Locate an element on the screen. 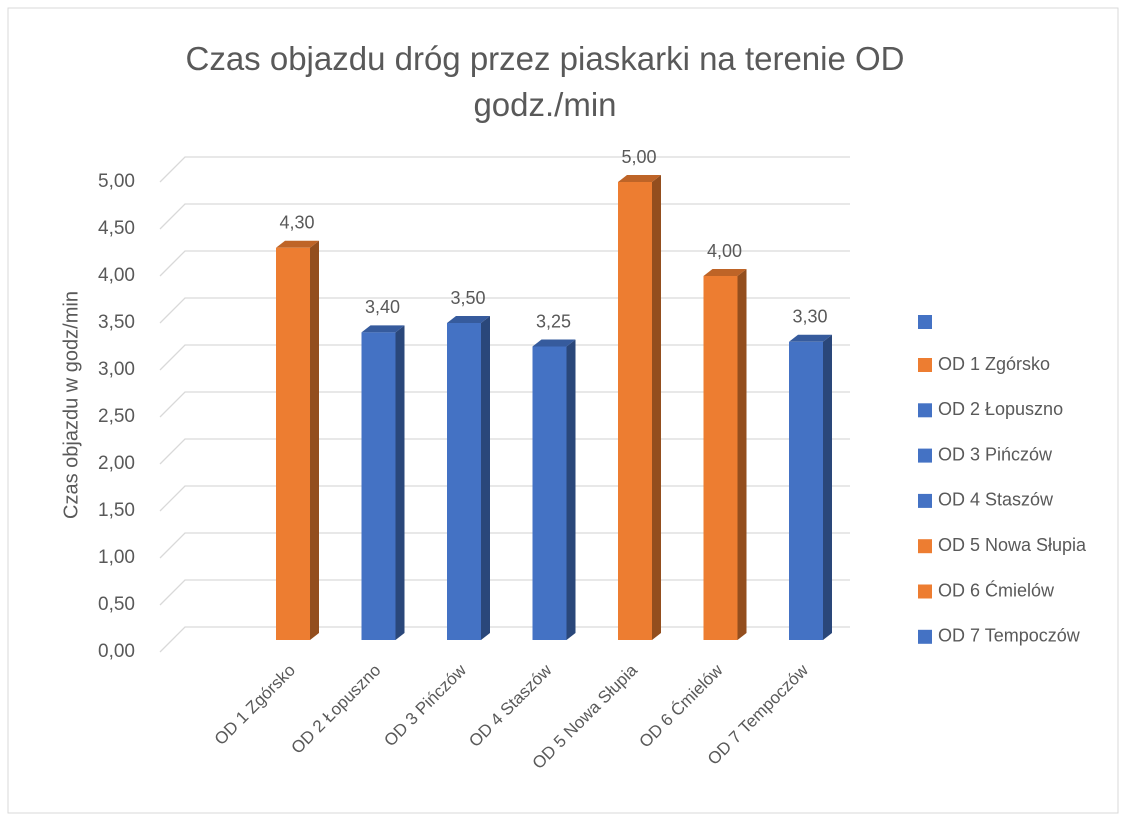 This screenshot has height=821, width=1126. y-tick-label: 4,00 is located at coordinates (116, 275).